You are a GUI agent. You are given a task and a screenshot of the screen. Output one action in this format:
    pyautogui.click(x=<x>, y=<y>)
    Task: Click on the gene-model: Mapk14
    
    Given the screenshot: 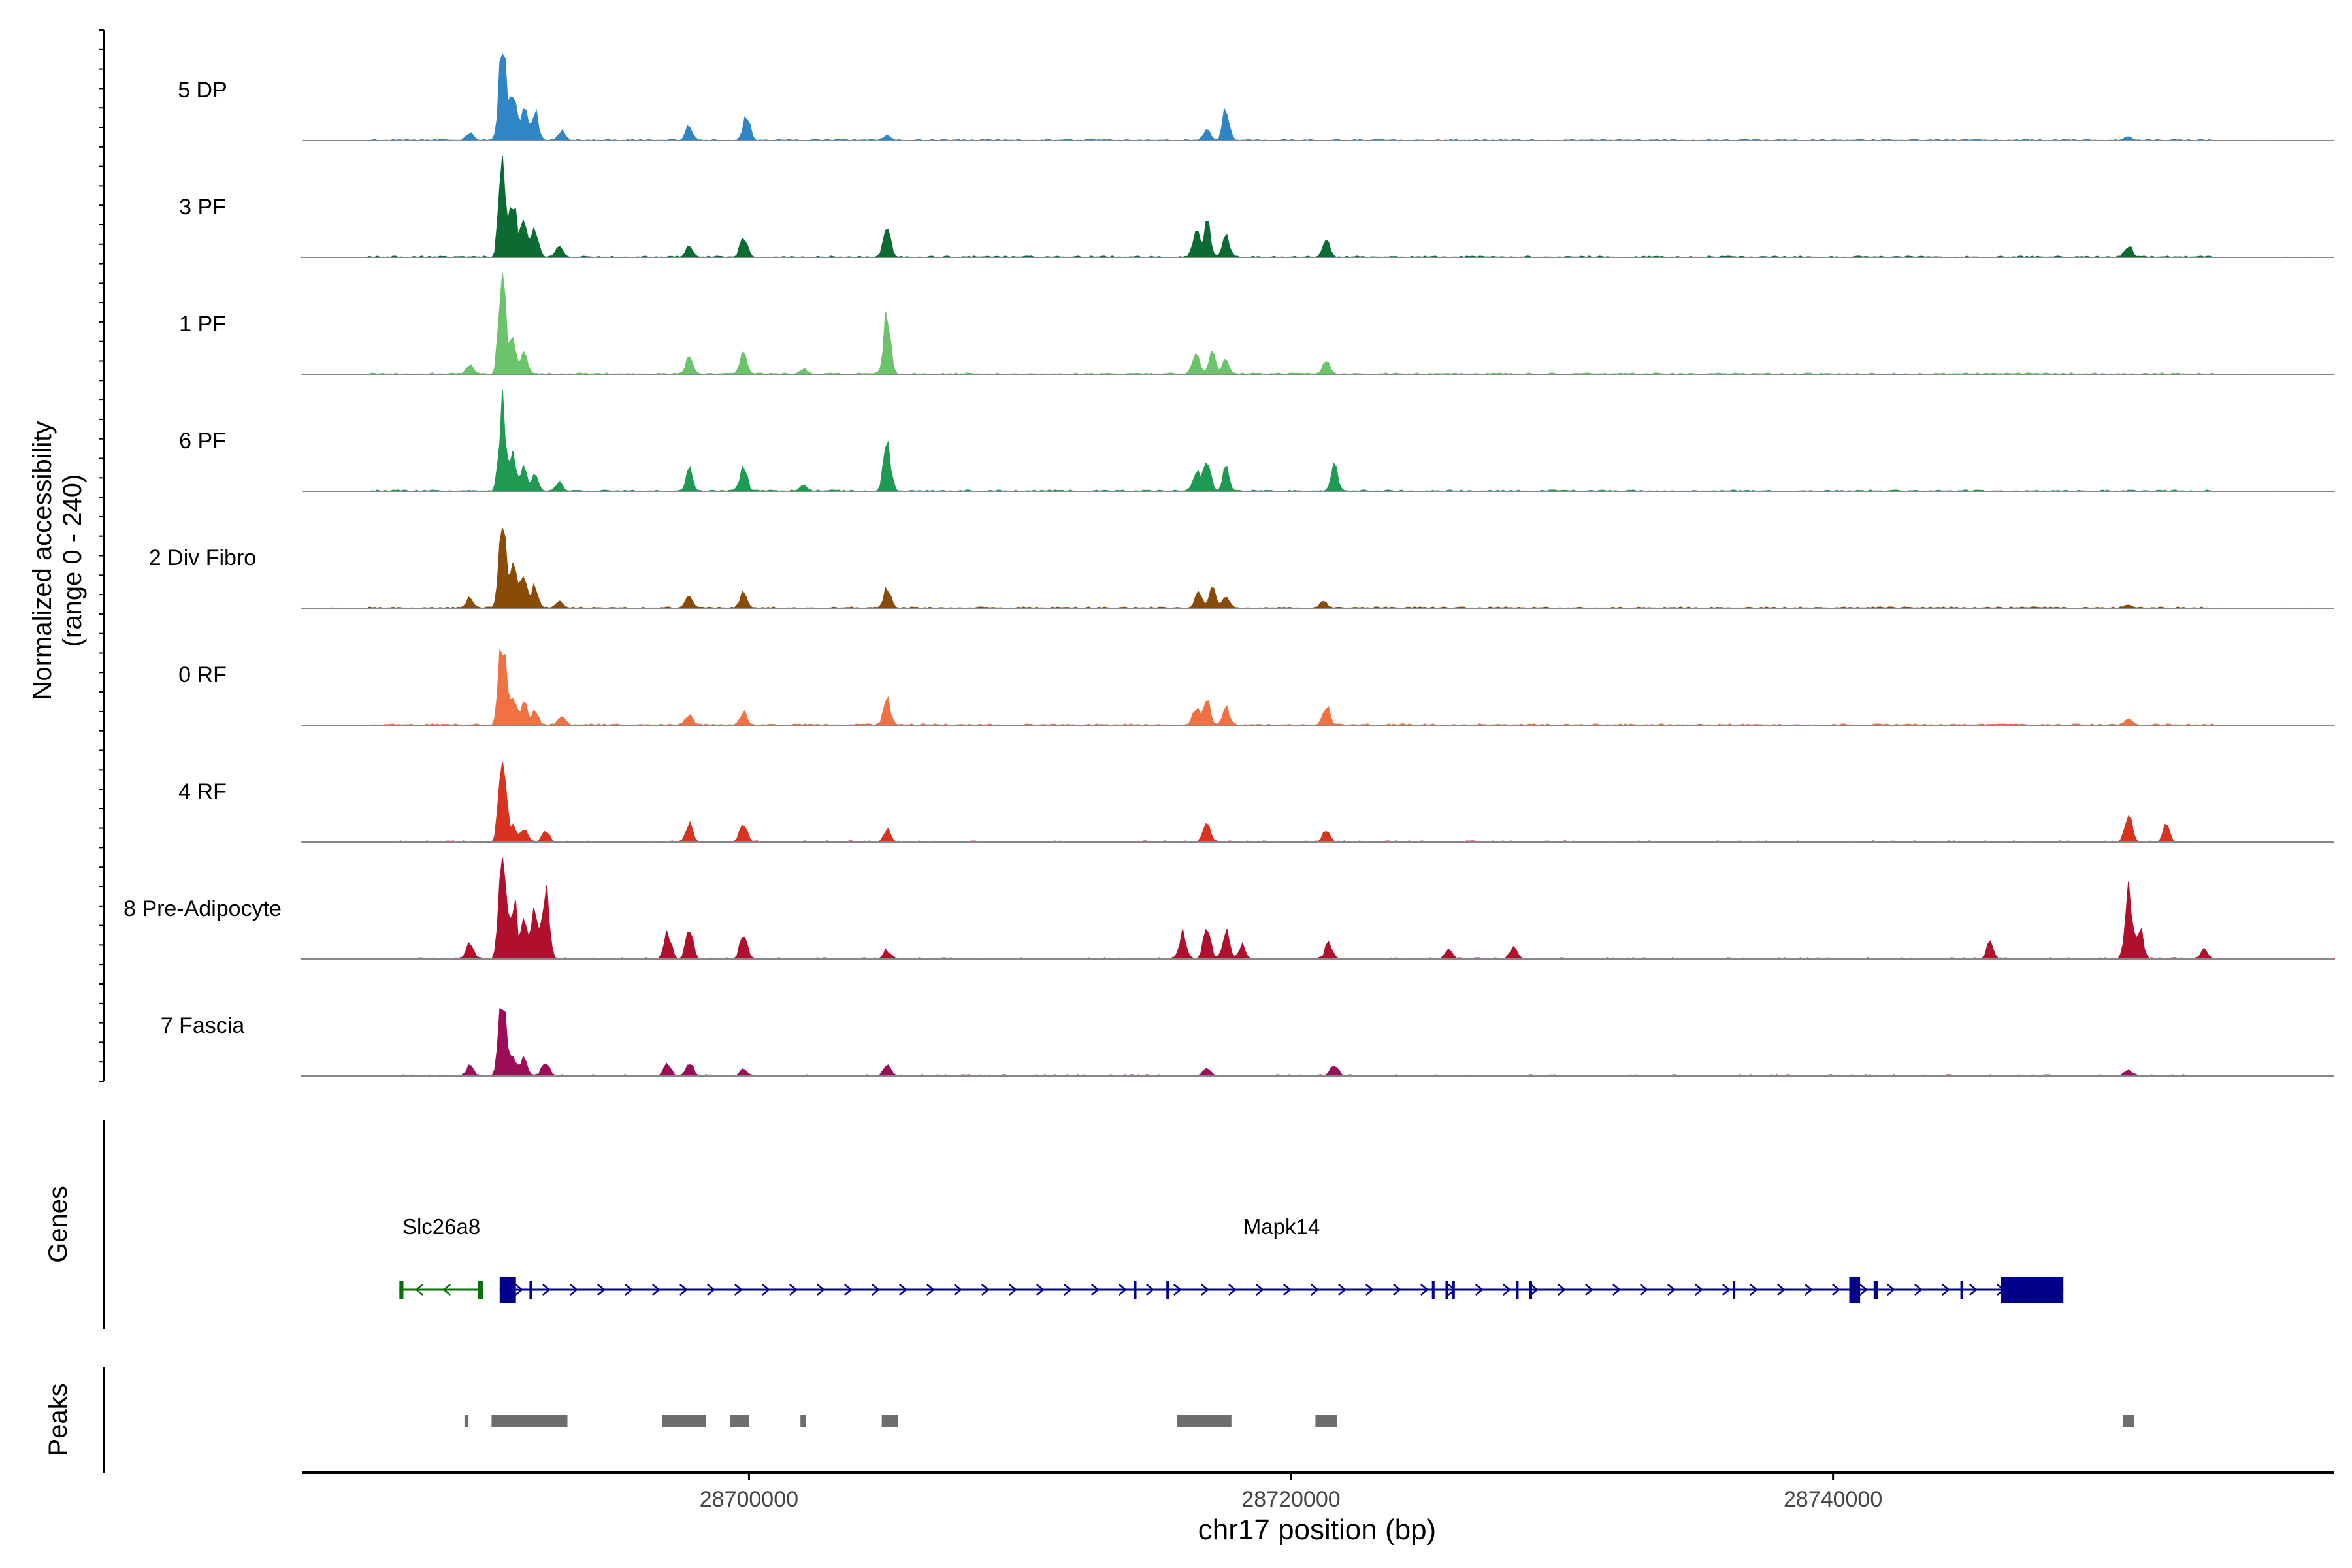 What is the action you would take?
    pyautogui.click(x=1281, y=1259)
    